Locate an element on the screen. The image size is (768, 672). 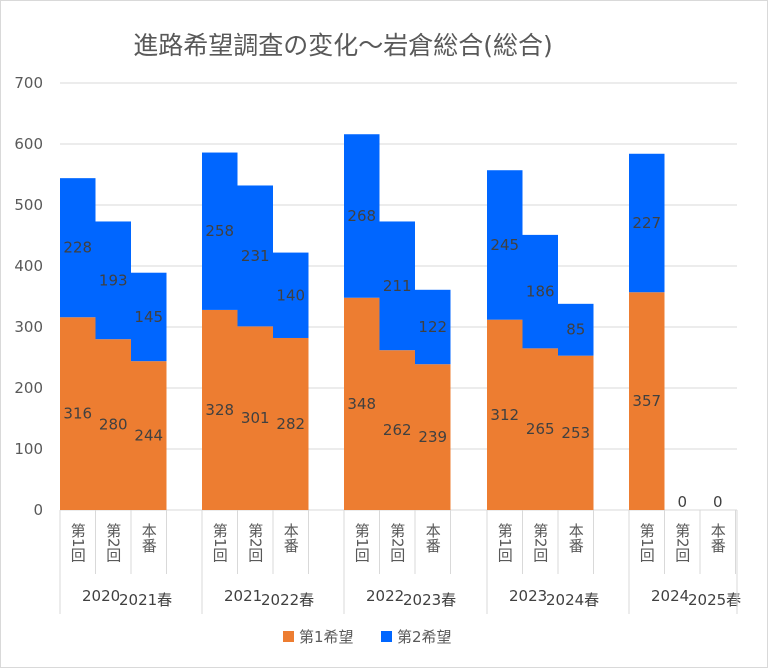
legend-entry: 第1希望 is located at coordinates (326, 637).